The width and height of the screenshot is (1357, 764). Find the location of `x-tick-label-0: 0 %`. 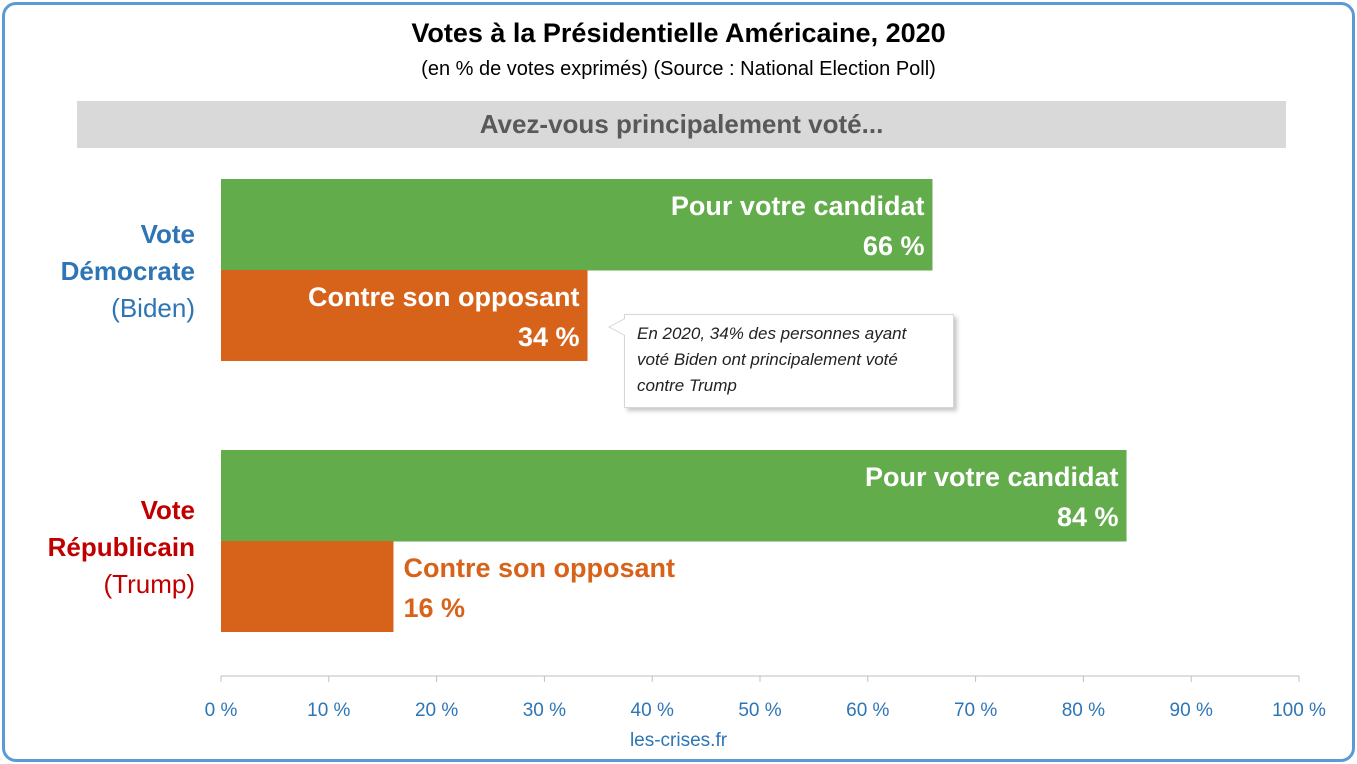

x-tick-label-0: 0 % is located at coordinates (221, 710).